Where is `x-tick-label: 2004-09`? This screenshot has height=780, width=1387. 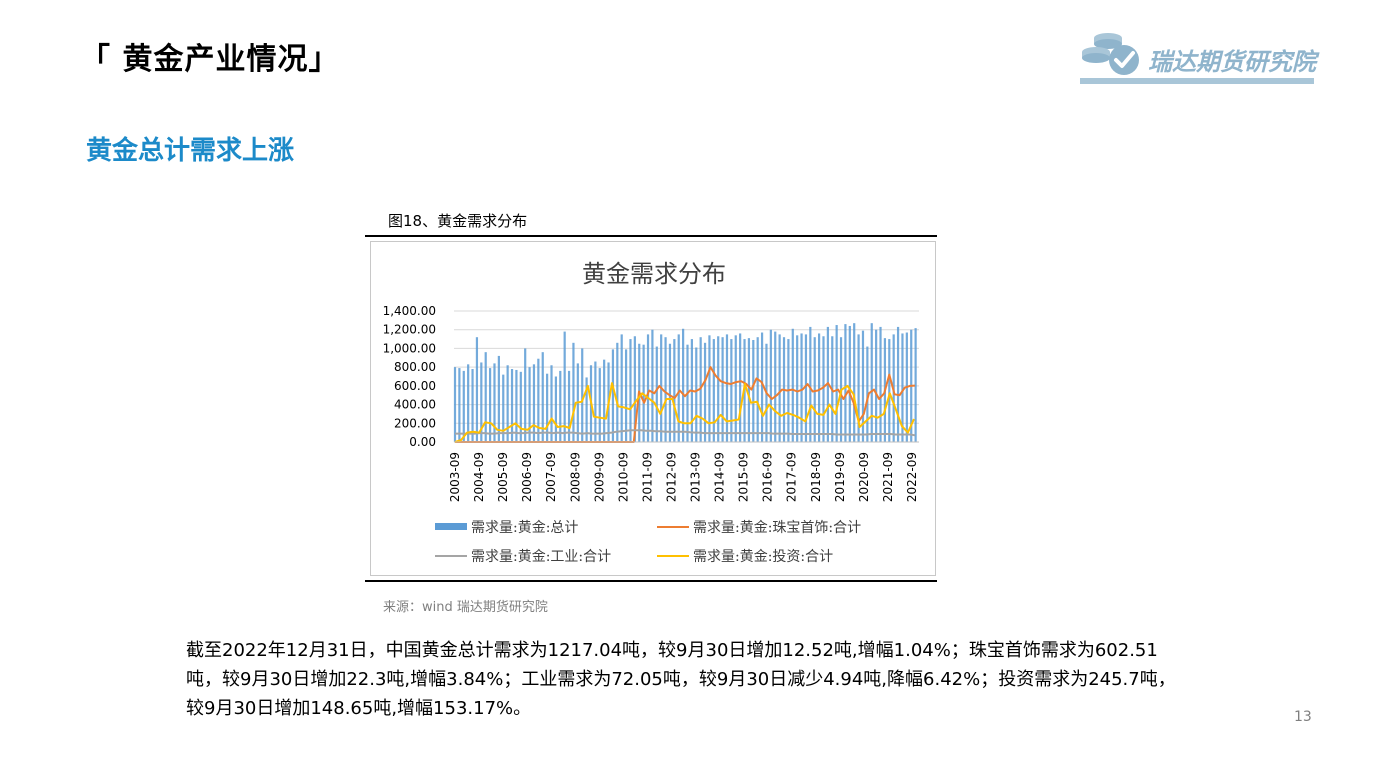 x-tick-label: 2004-09 is located at coordinates (479, 477).